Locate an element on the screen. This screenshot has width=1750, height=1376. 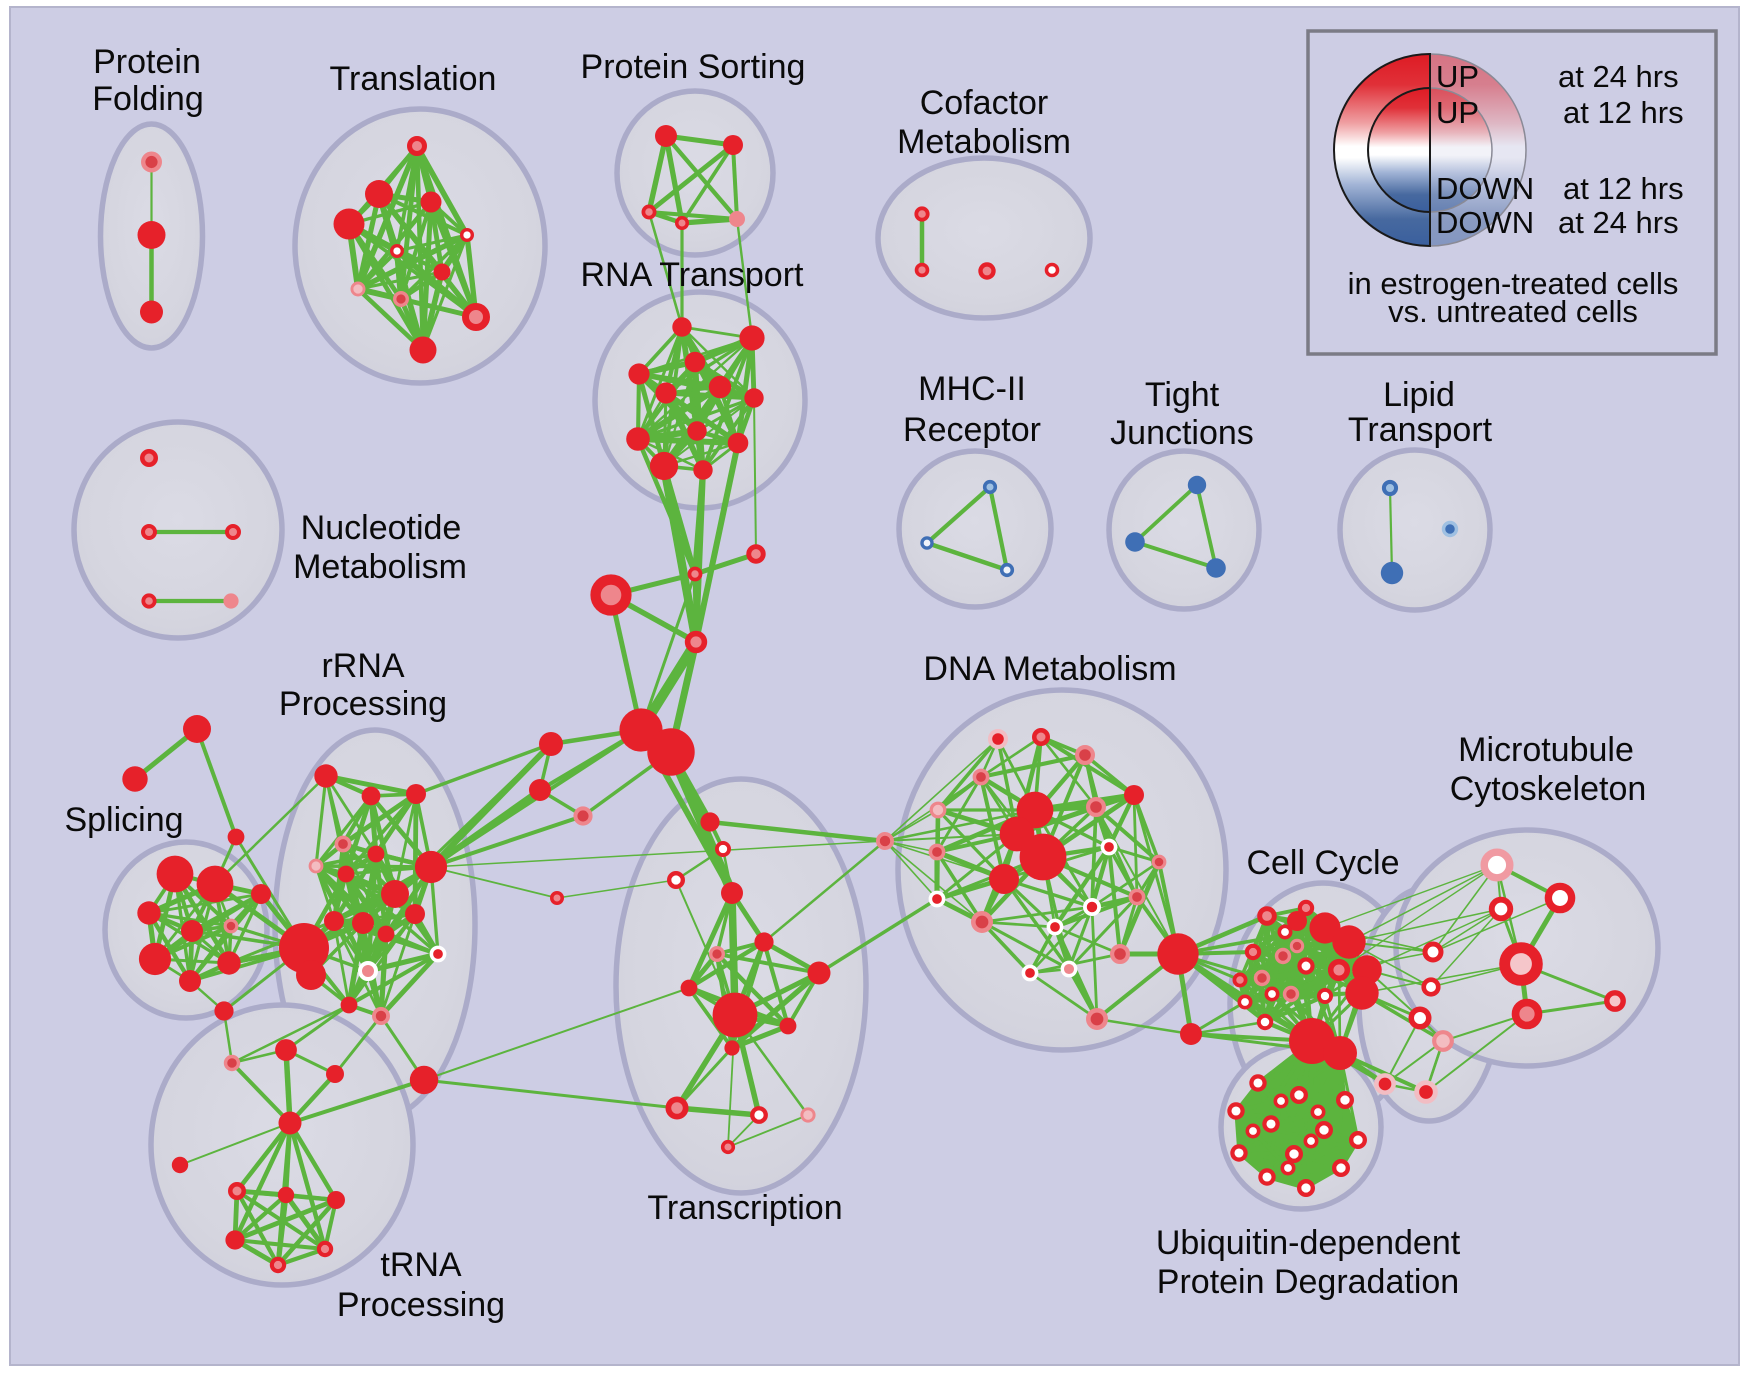
svg-text: Folding is located at coordinates (148, 99).